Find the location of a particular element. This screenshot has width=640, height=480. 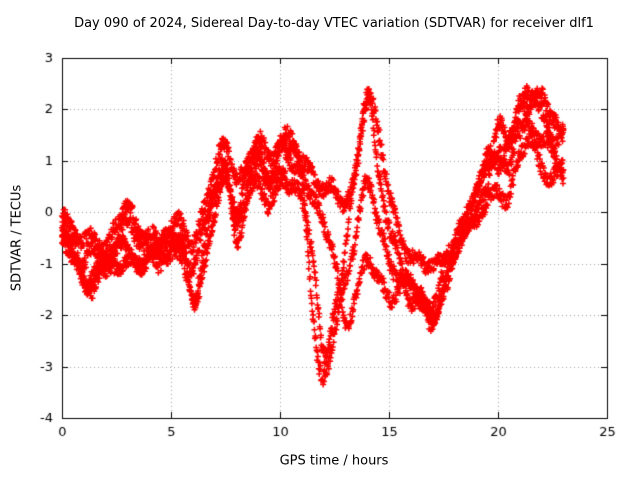

y-axis-label: SDTVAR / TECUs is located at coordinates (17, 238).